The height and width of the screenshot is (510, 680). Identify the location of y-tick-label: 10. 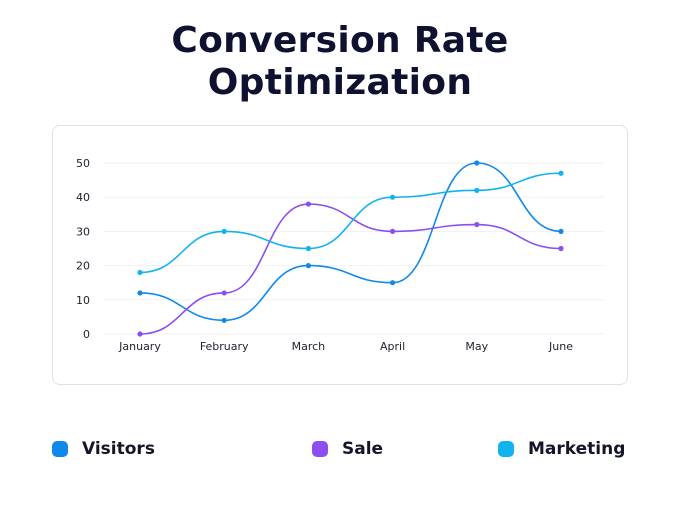
(83, 300).